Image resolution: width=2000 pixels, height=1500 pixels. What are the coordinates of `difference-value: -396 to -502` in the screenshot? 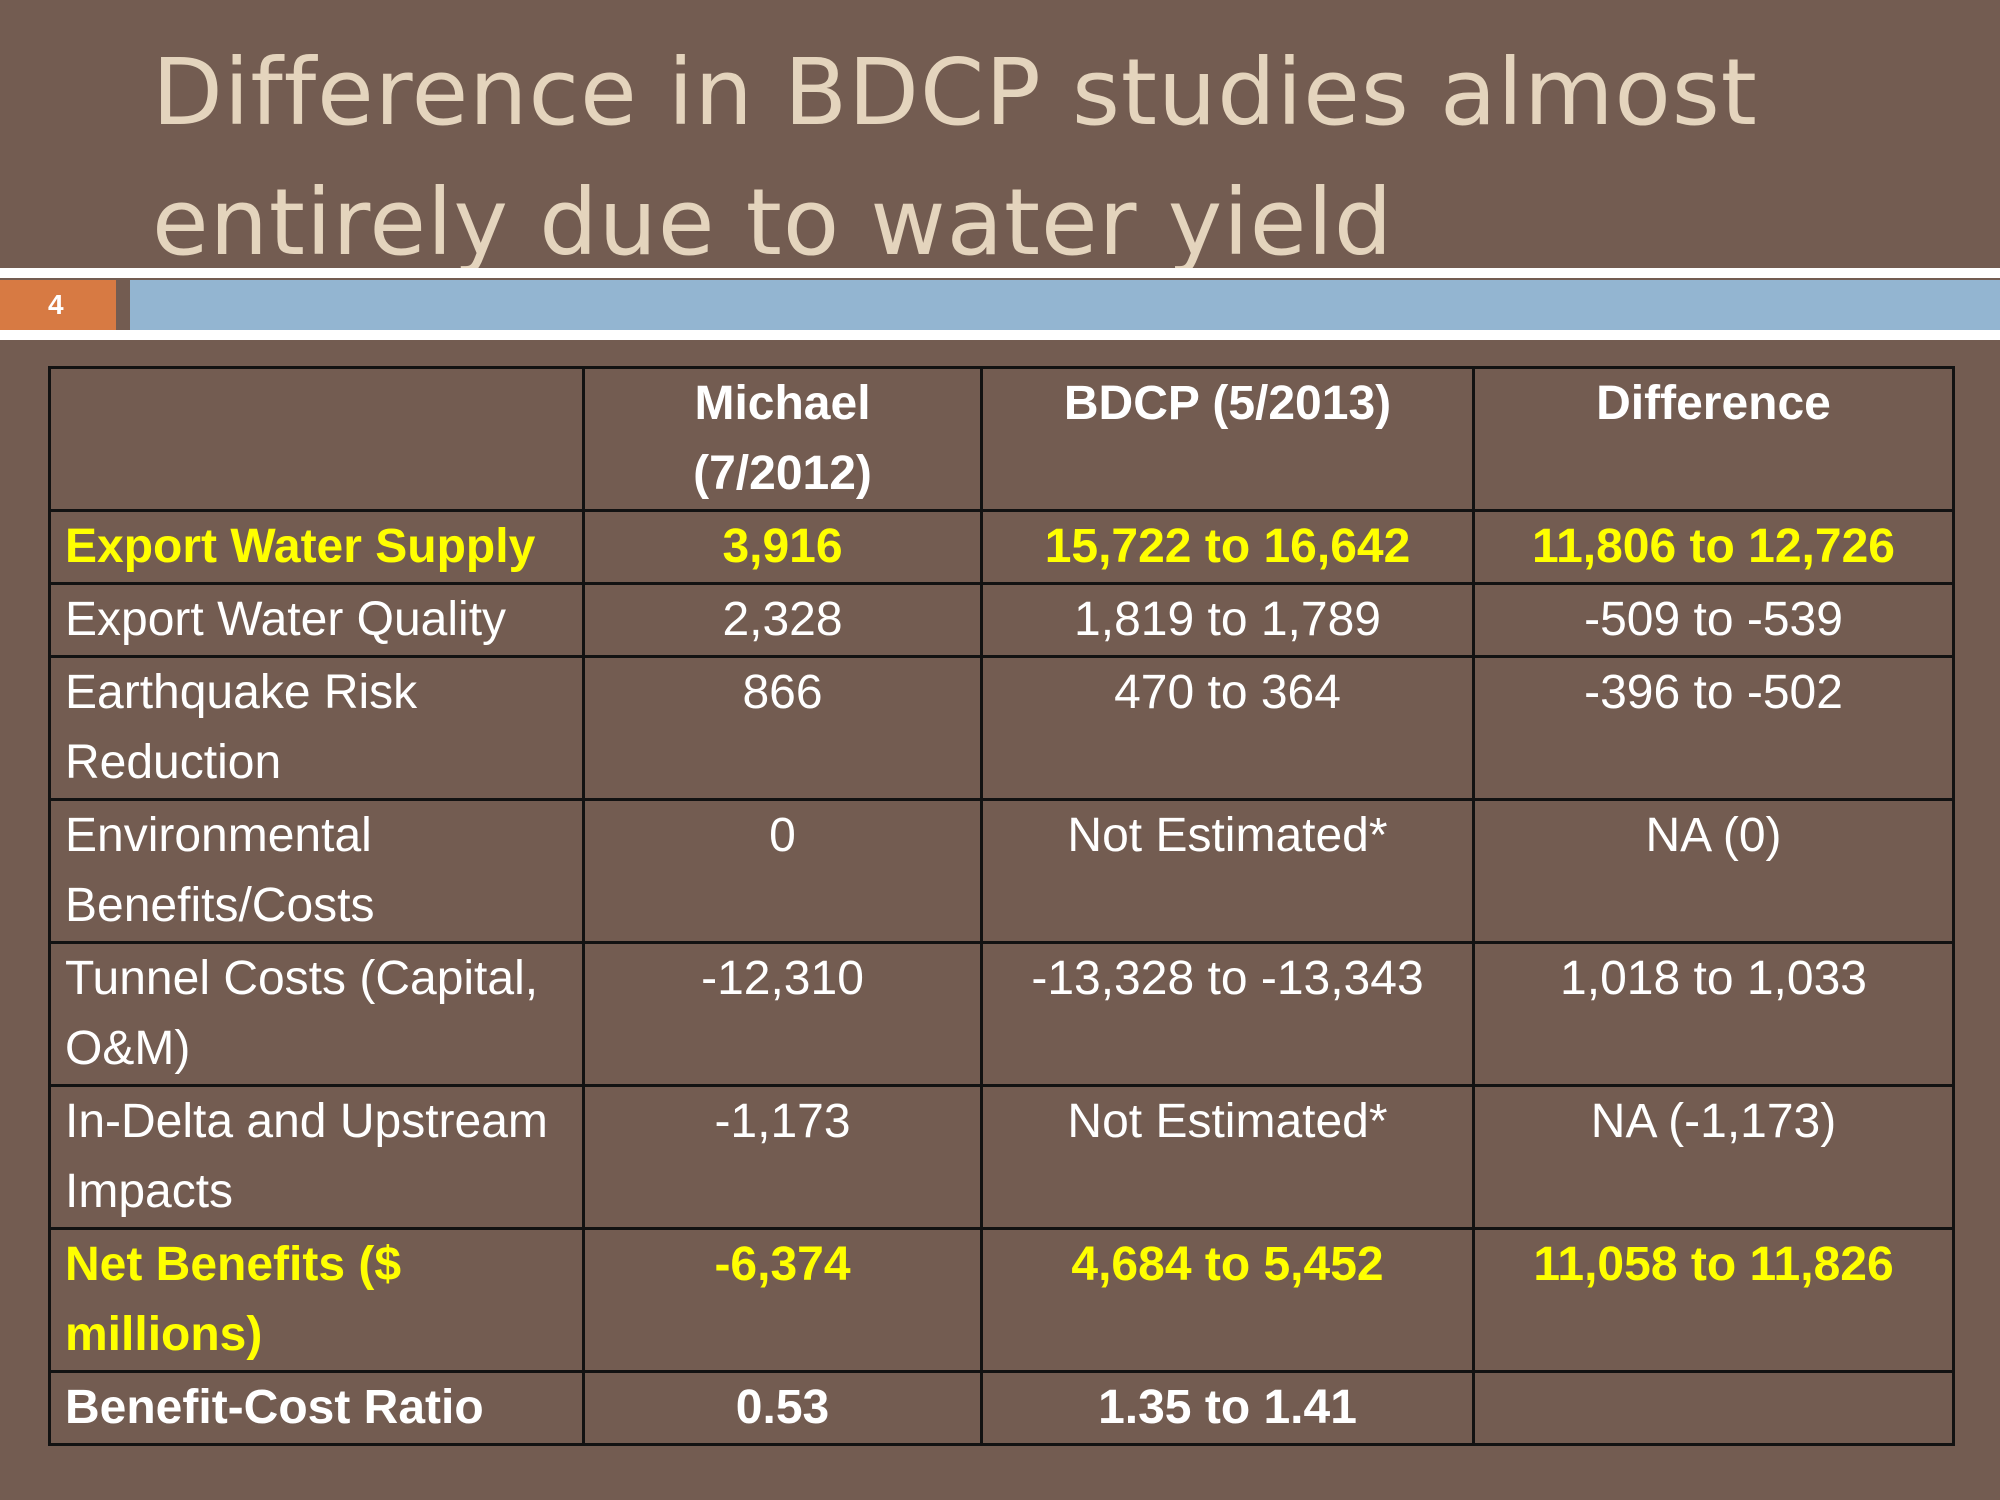 It's located at (1713, 728).